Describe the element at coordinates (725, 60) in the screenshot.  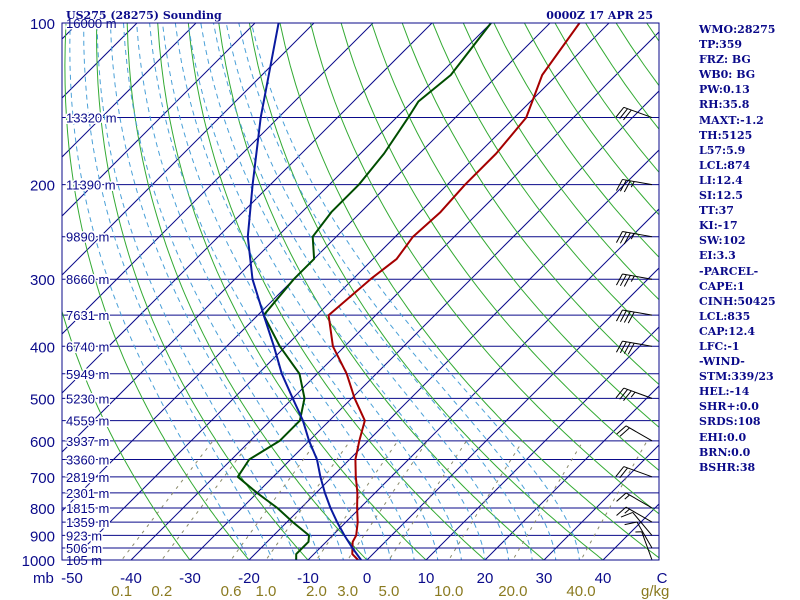
I see `index-line: FRZ: BG` at that location.